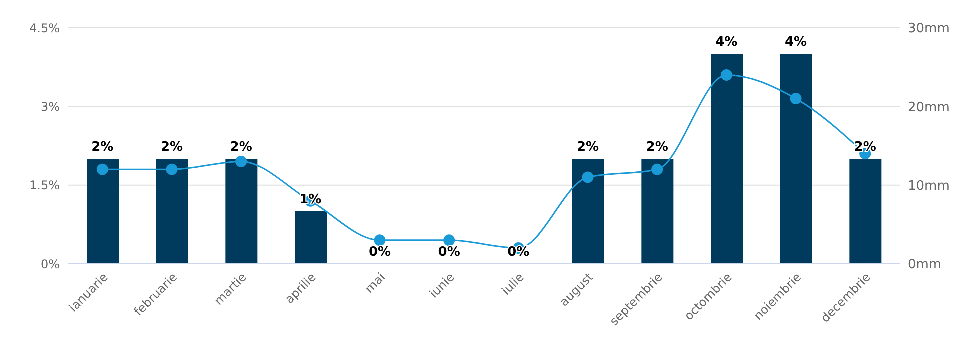 This screenshot has height=352, width=980. I want to click on y-tick-label: 4.5%, so click(45, 28).